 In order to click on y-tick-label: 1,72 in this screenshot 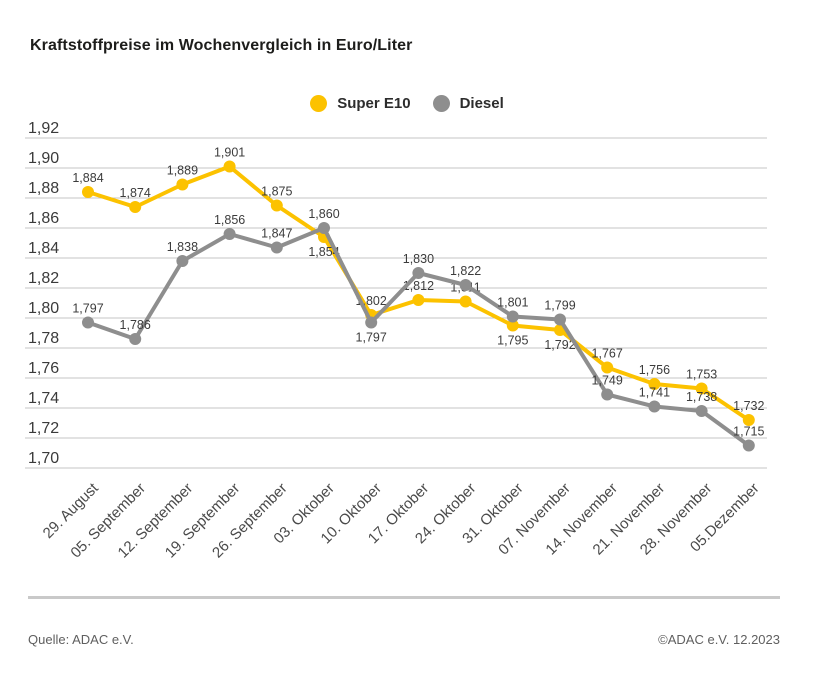, I will do `click(43, 428)`.